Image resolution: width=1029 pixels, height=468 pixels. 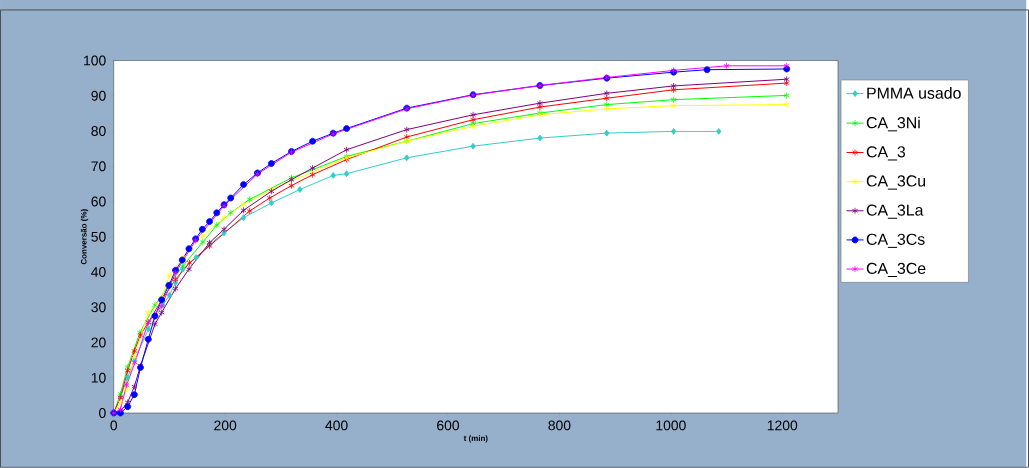 I want to click on y-tick-label: 20, so click(x=98, y=342).